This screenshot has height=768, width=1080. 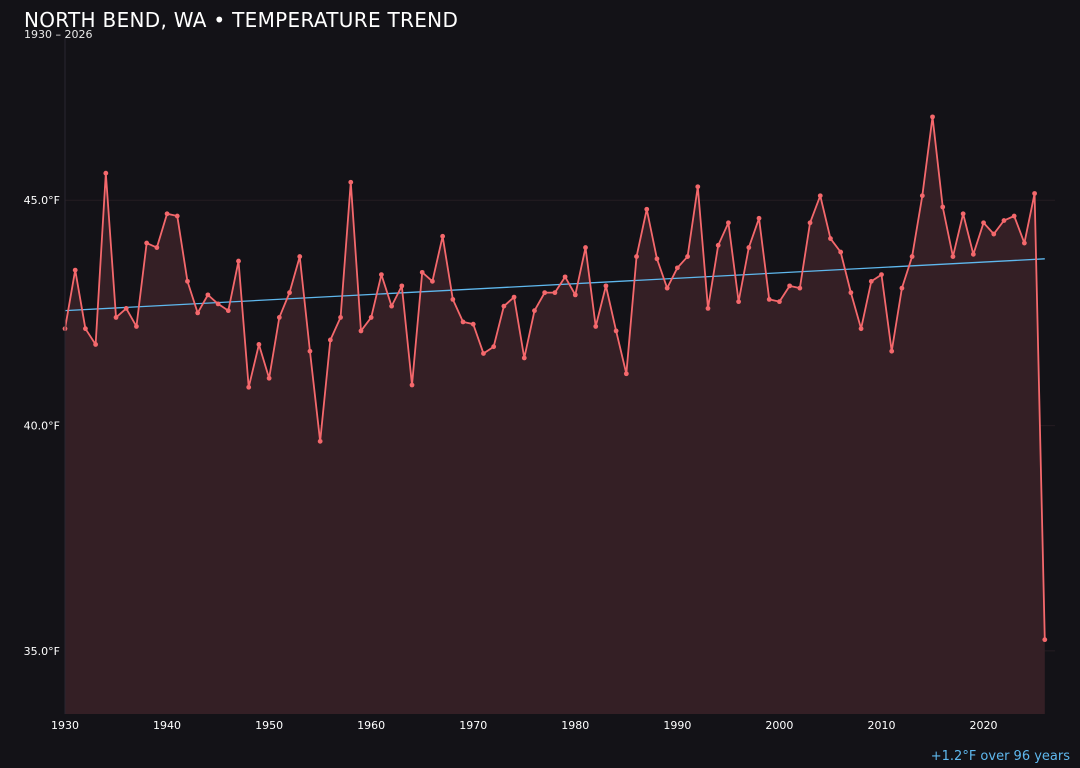 I want to click on trend-line-group, so click(x=554, y=285).